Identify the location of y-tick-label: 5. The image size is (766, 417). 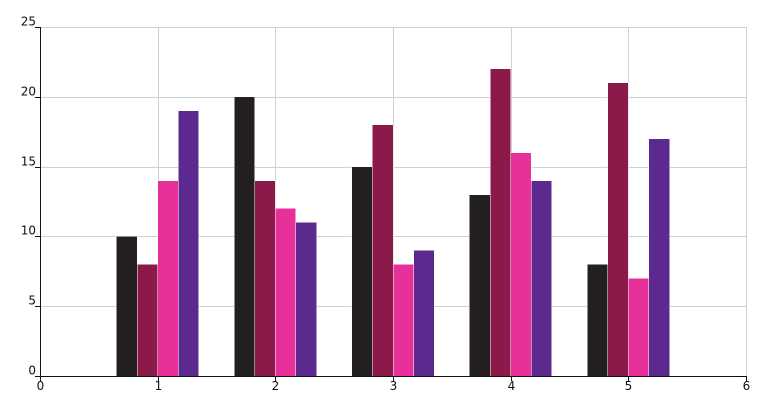
(32, 301).